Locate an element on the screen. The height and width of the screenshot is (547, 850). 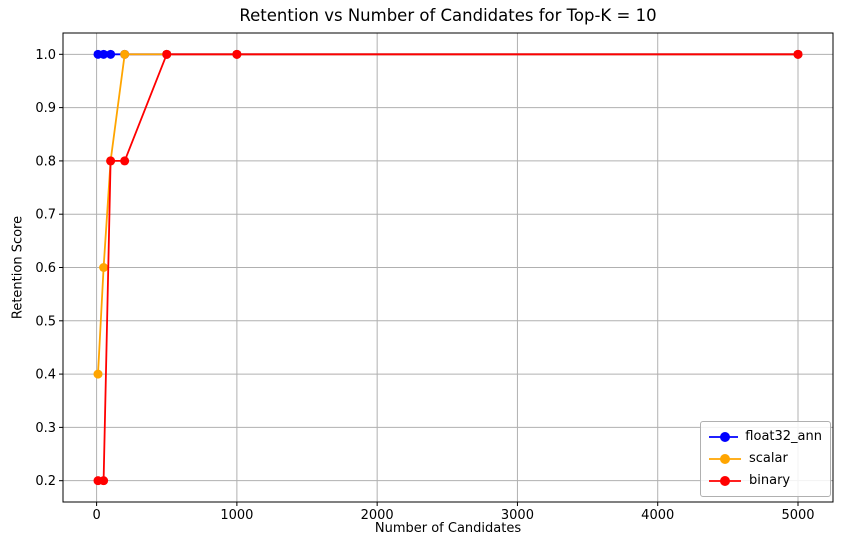
x-tick-label: 5000 is located at coordinates (797, 515).